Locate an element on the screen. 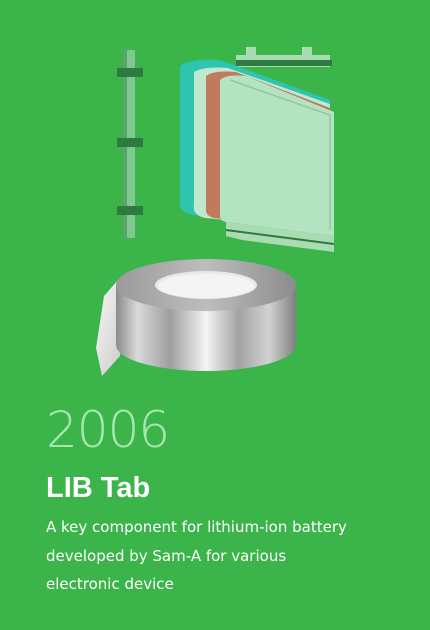 The width and height of the screenshot is (430, 630). battery-cell-layers-icon is located at coordinates (257, 149).